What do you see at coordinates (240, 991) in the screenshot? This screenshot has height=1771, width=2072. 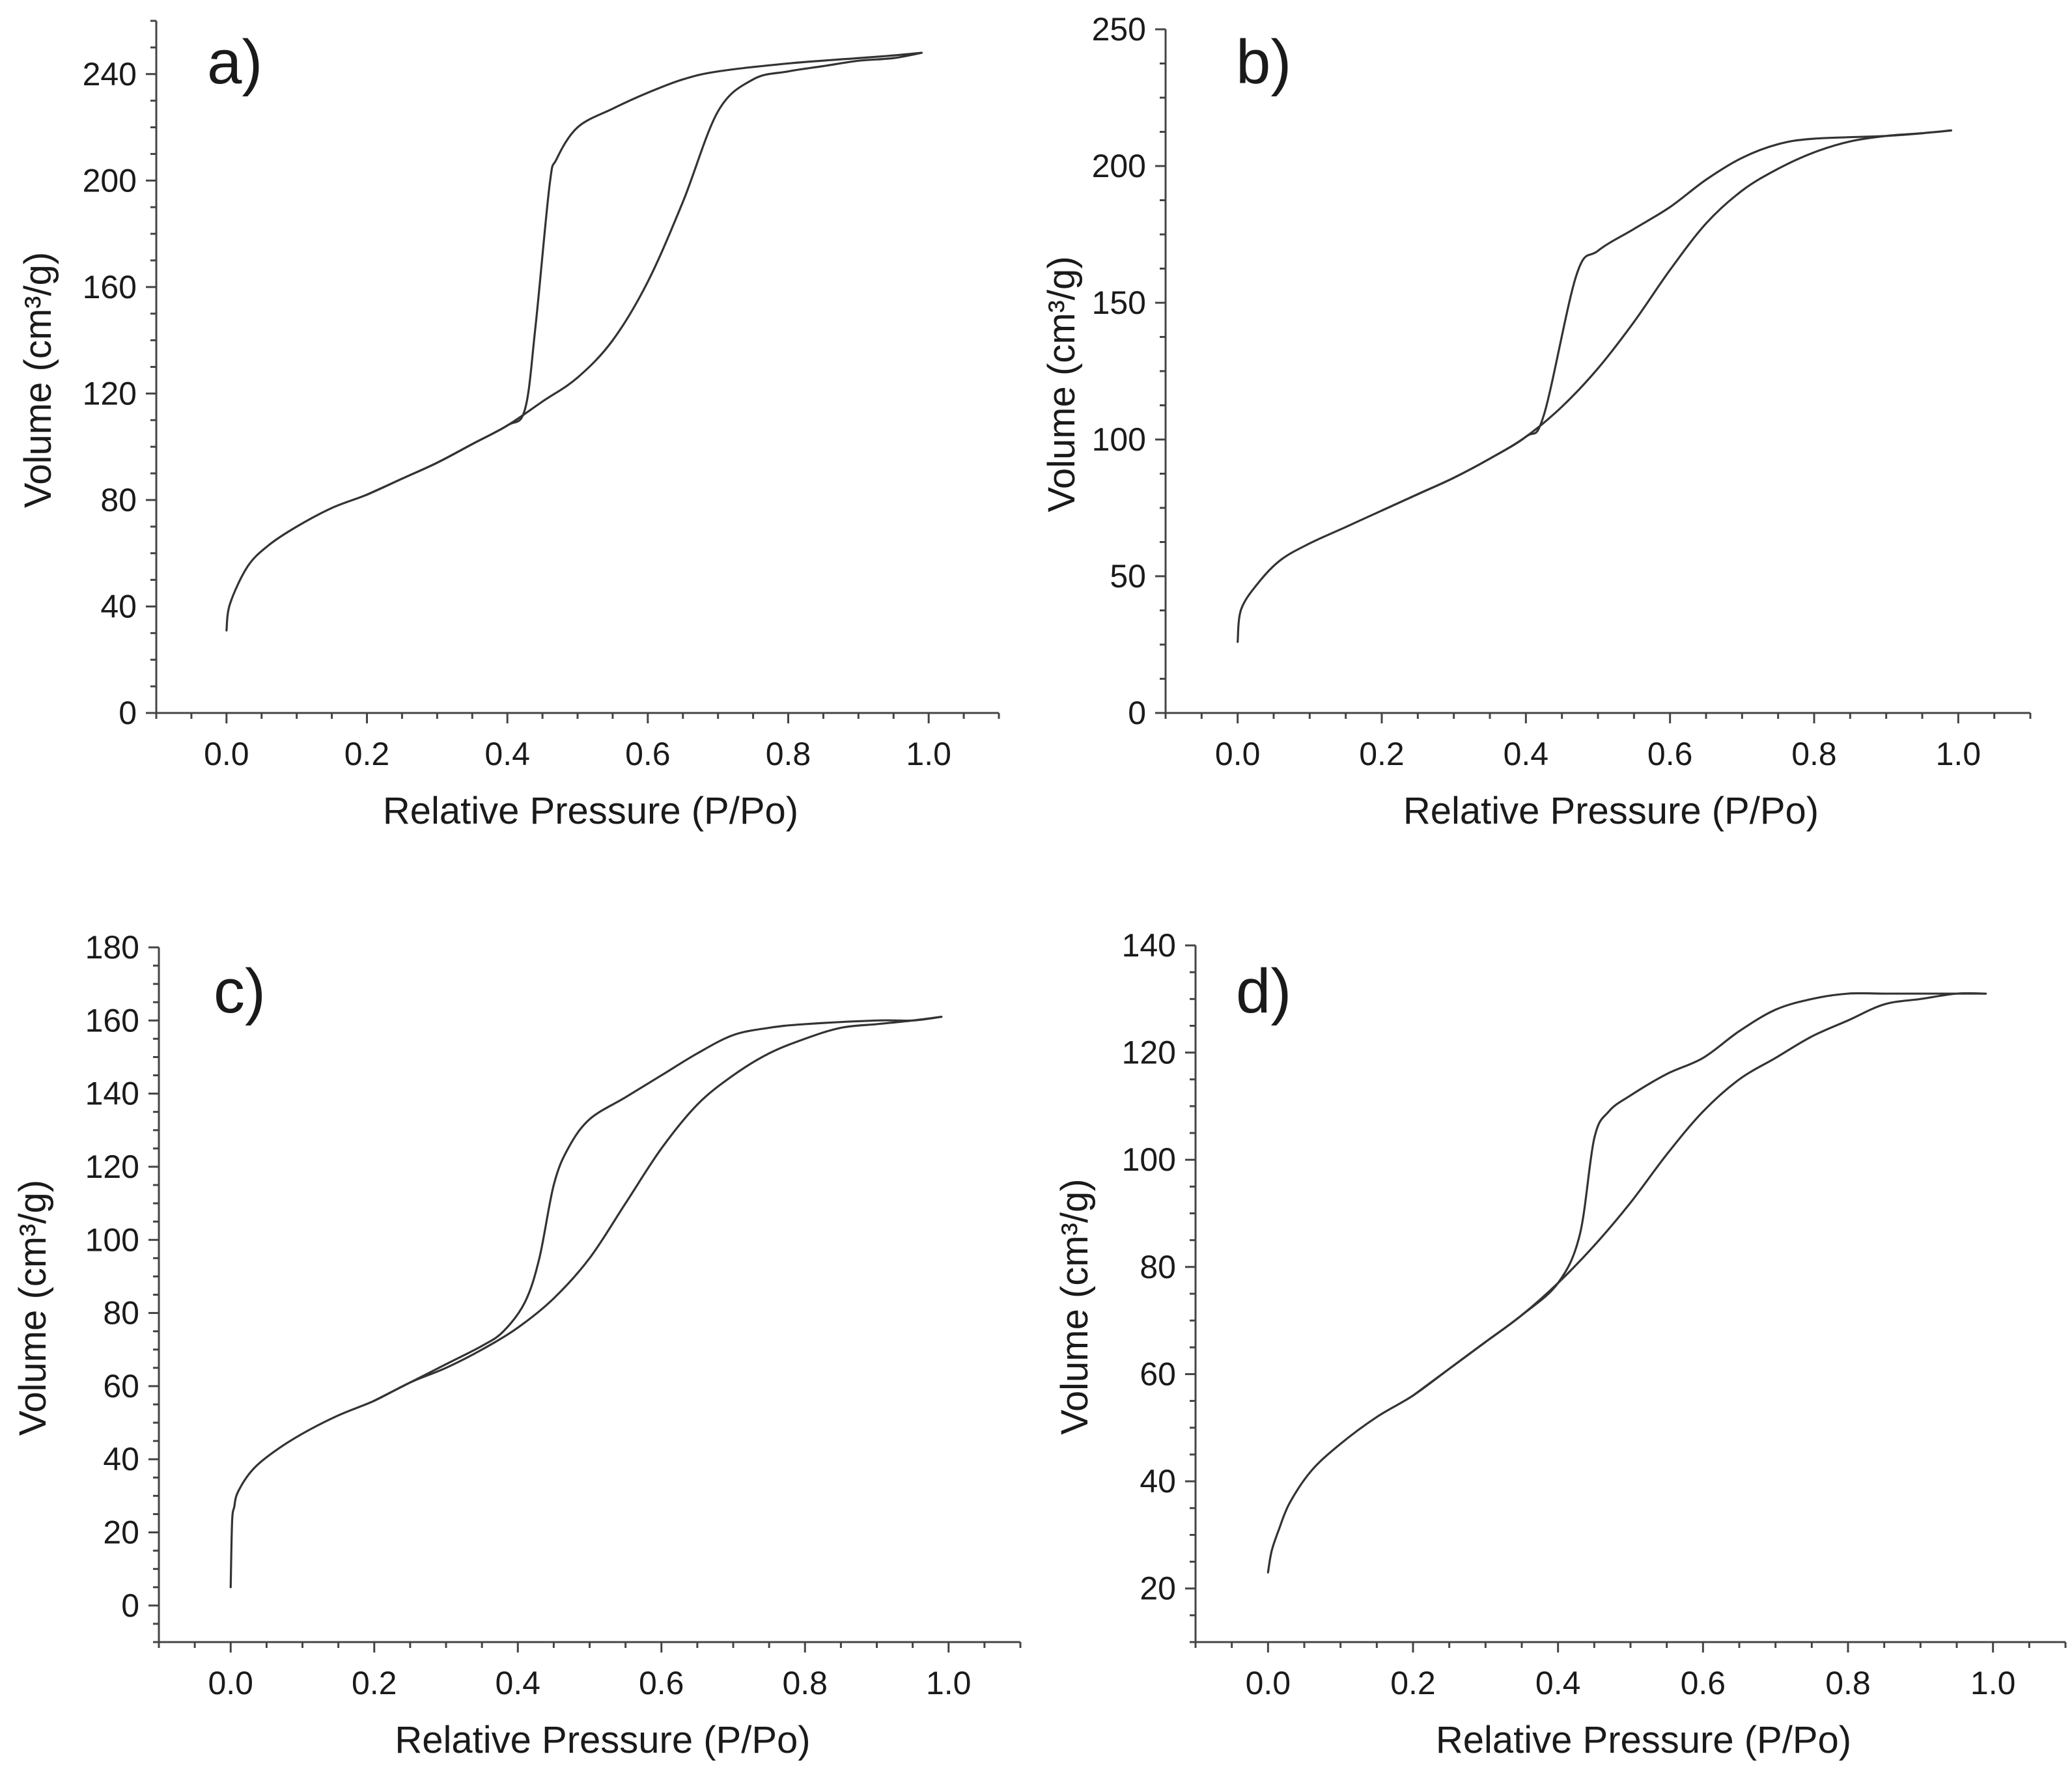 I see `panel-label: c)` at bounding box center [240, 991].